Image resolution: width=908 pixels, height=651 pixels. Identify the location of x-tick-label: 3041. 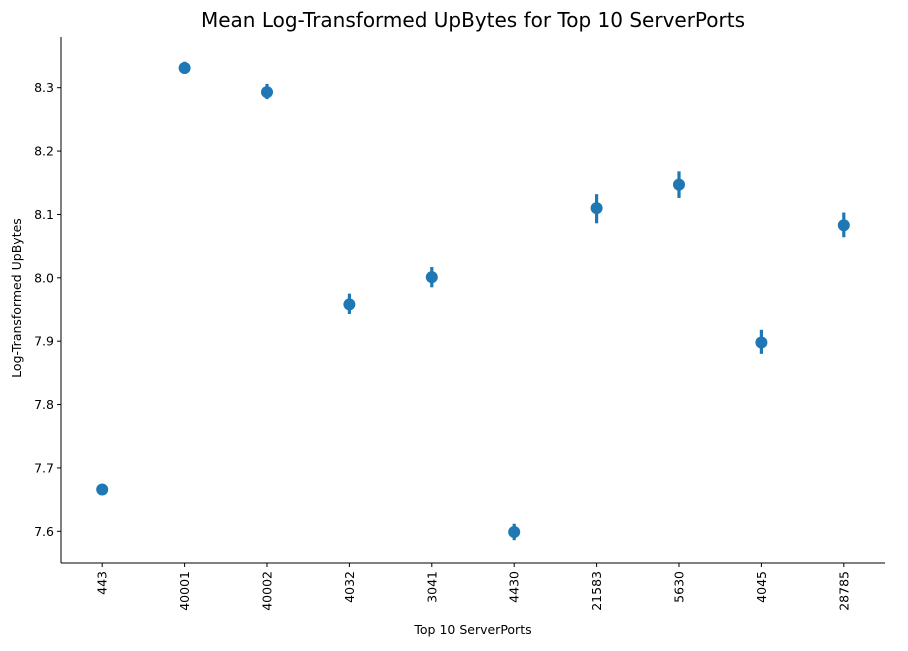
(431, 587).